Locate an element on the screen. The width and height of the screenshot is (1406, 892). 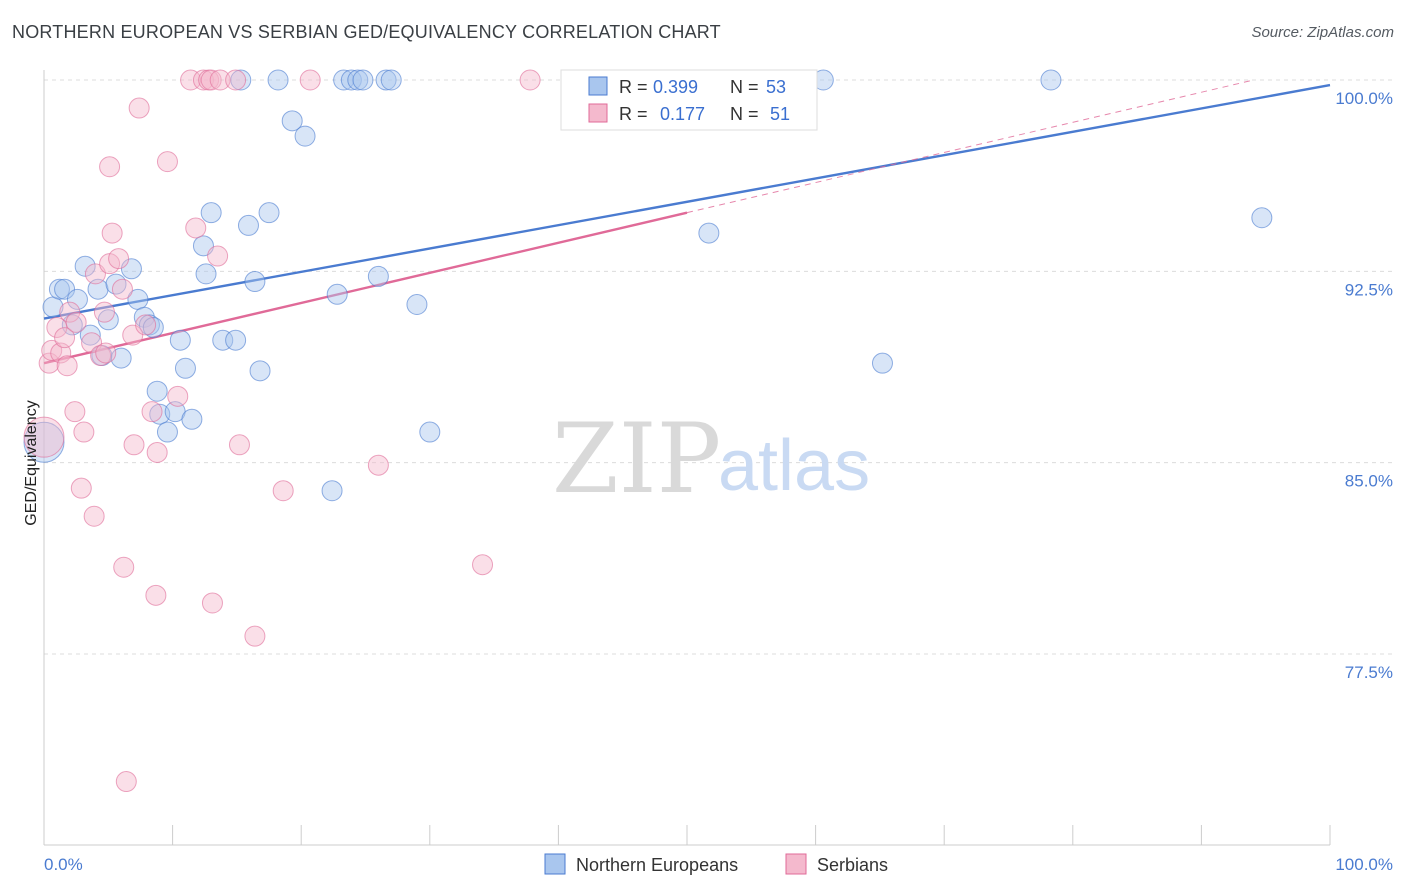
x-tick-label: 0.0% is located at coordinates (63, 864).